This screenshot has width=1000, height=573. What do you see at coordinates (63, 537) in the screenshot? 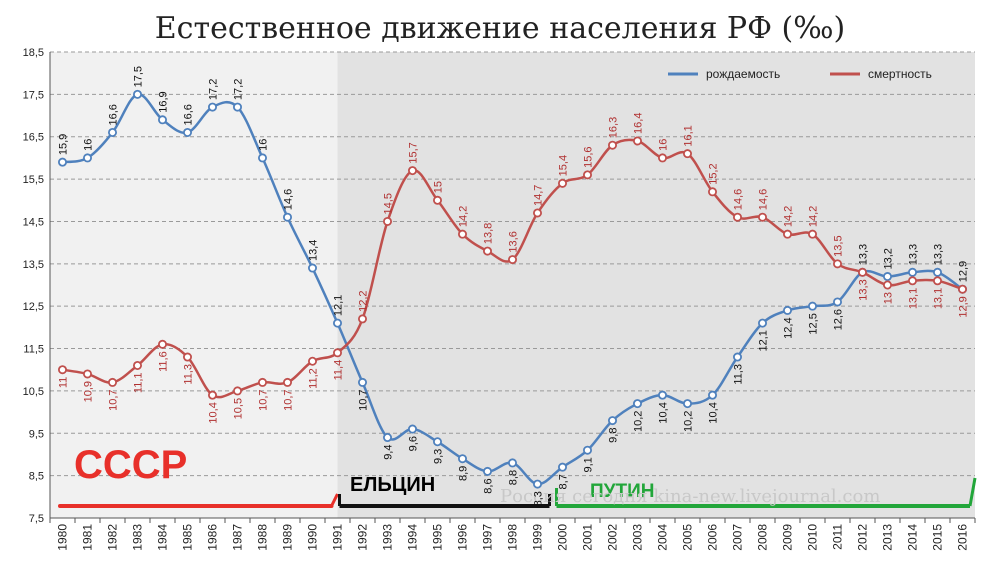
I see `x-tick-label: 1980` at bounding box center [63, 537].